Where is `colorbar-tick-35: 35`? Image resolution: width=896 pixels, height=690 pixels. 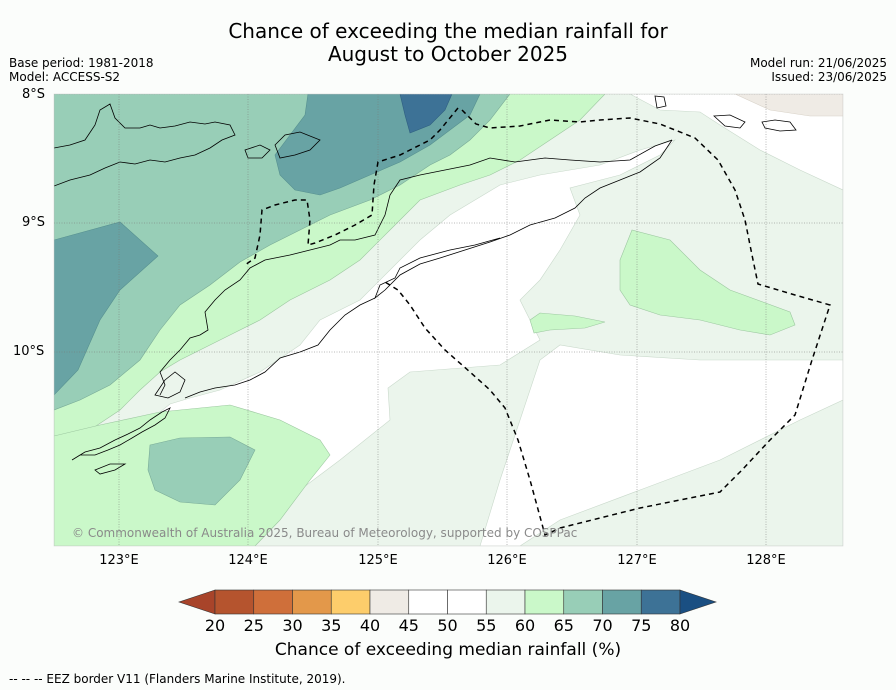
colorbar-tick-35: 35 is located at coordinates (331, 625).